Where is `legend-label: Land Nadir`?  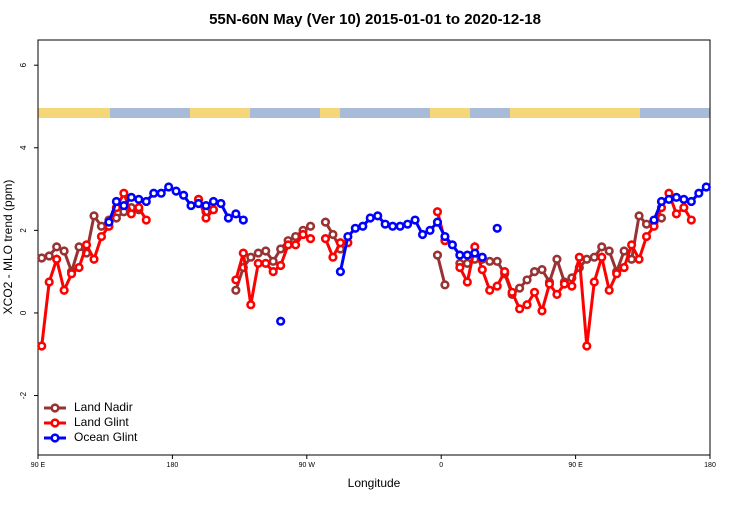 legend-label: Land Nadir is located at coordinates (103, 407).